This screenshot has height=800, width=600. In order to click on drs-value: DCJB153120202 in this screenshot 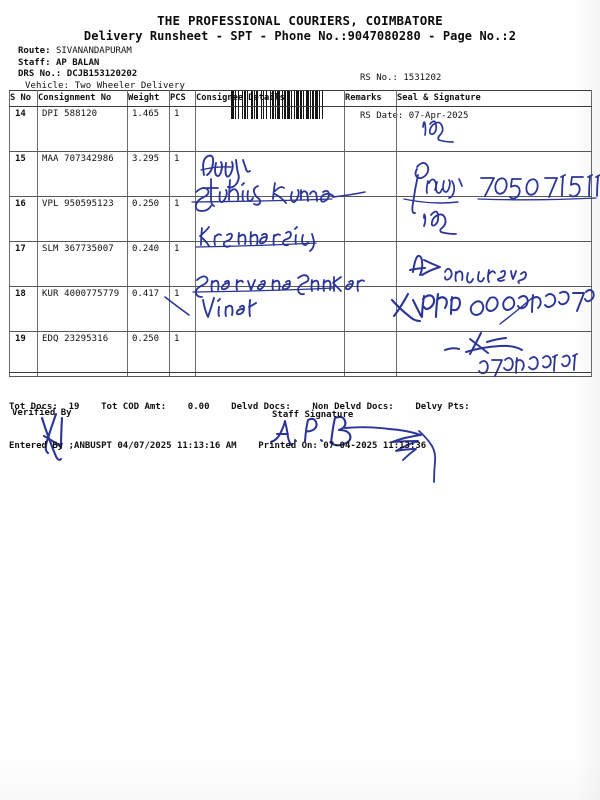, I will do `click(102, 74)`.